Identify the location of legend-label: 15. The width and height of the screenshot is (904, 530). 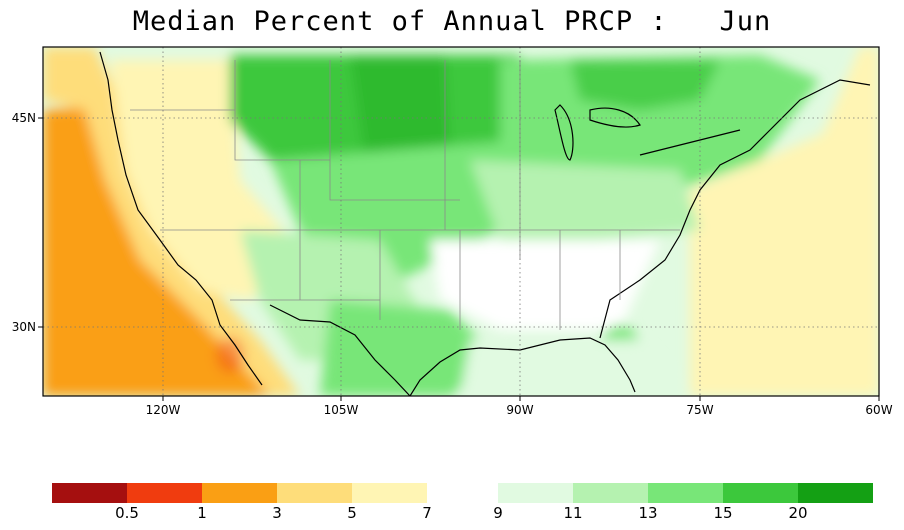
(723, 513).